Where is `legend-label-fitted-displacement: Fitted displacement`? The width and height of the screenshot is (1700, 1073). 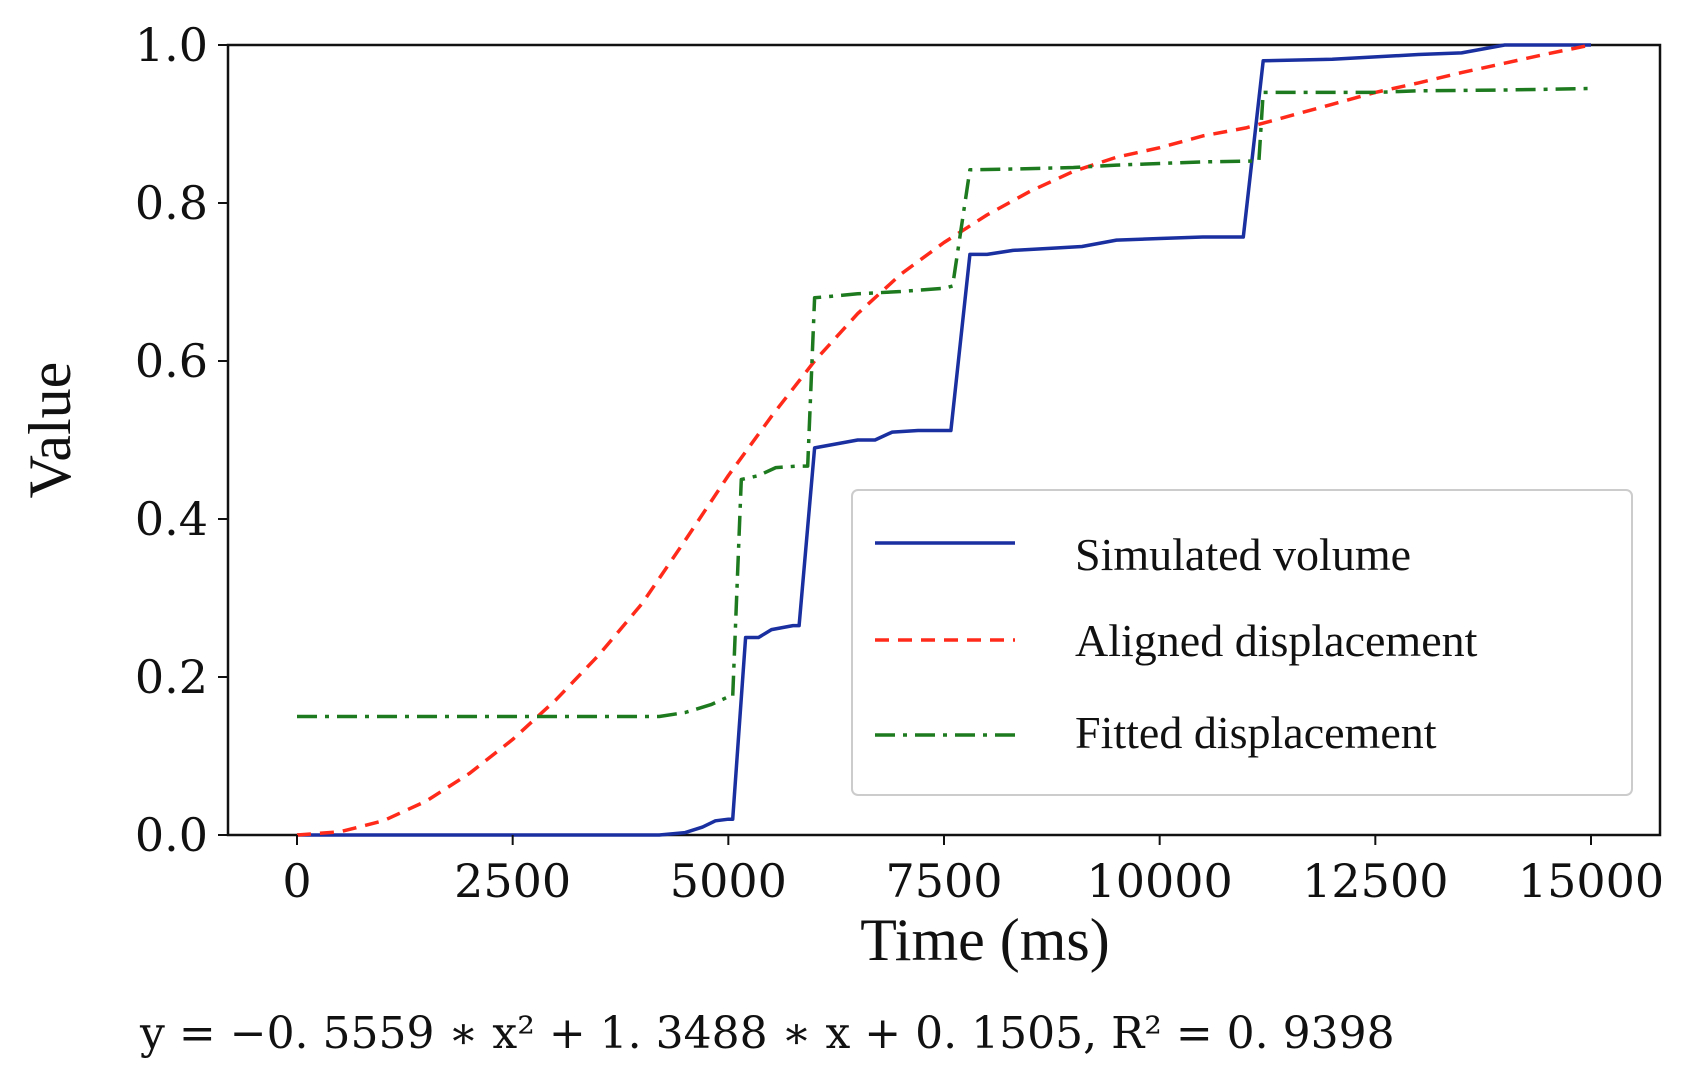
legend-label-fitted-displacement: Fitted displacement is located at coordinates (1256, 732).